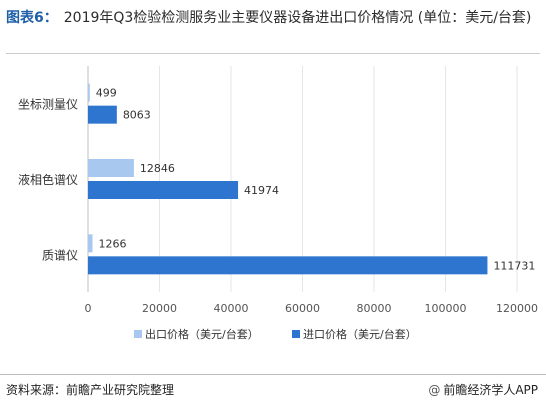 This screenshot has height=410, width=546. I want to click on figure-label: 图表6：, so click(32, 18).